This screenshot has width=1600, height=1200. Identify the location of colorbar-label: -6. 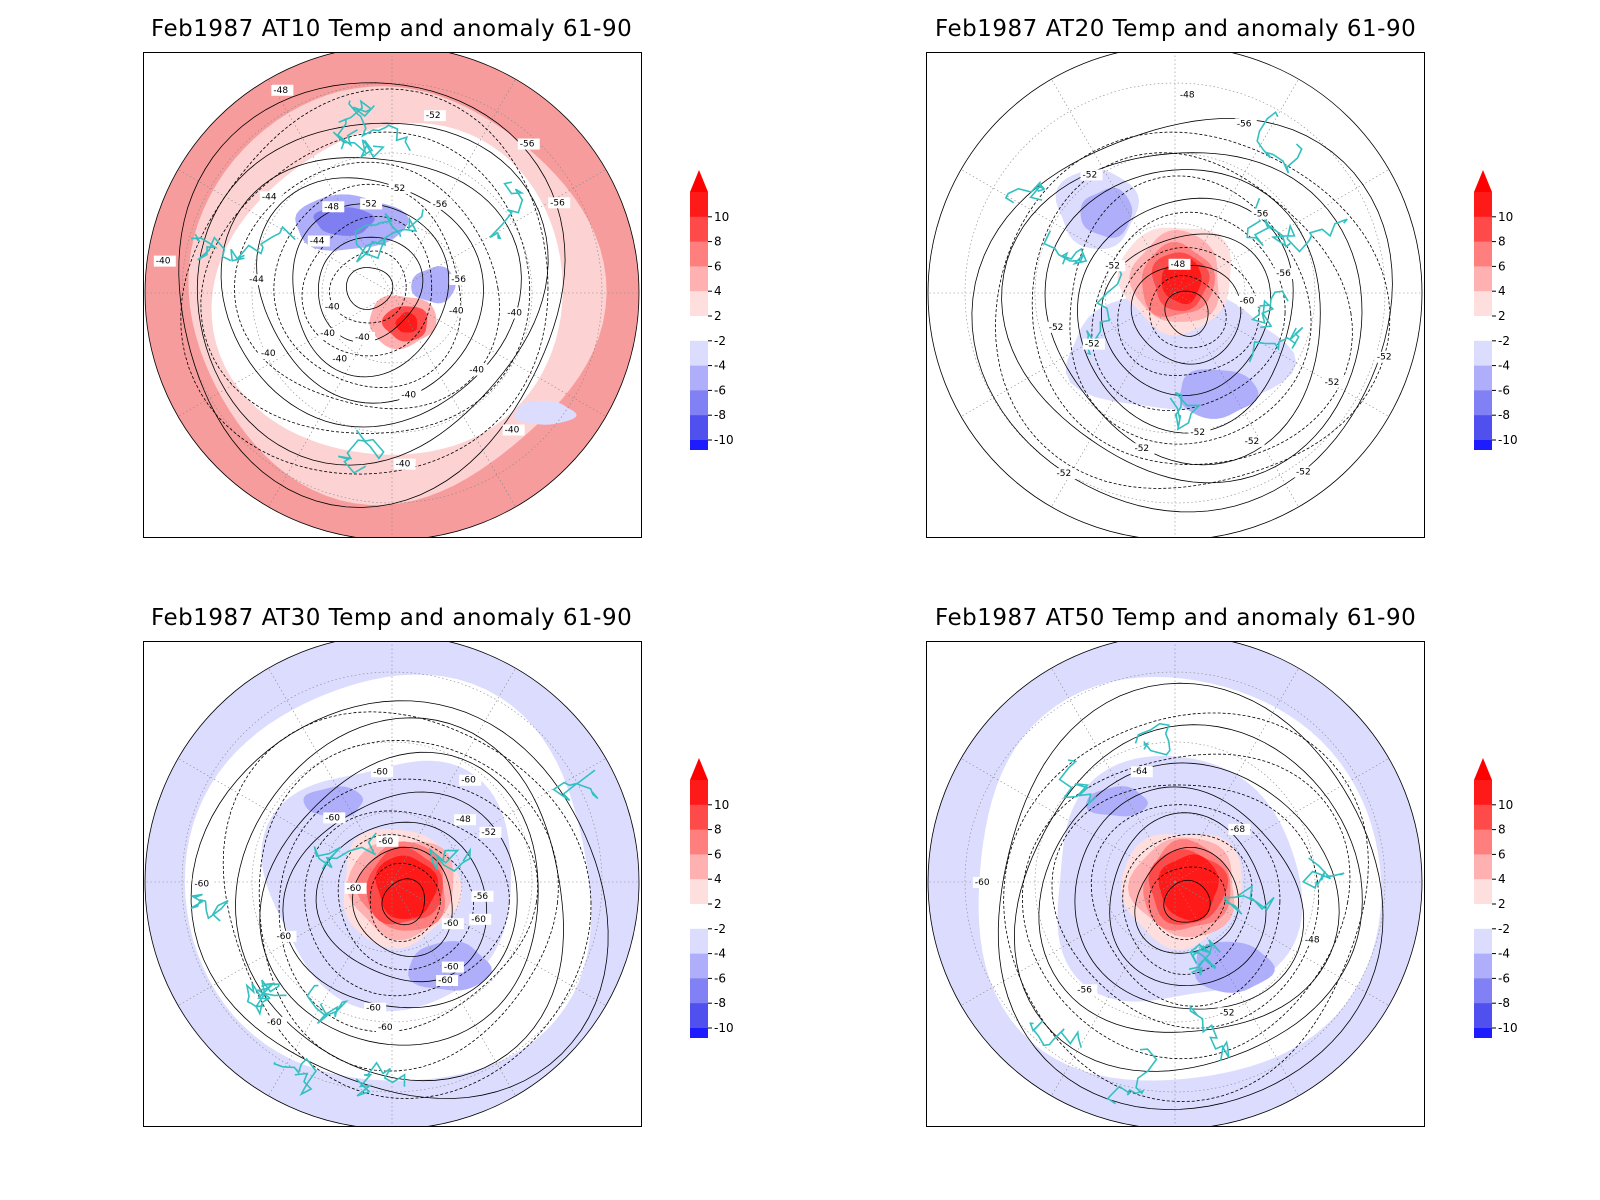
(1504, 978).